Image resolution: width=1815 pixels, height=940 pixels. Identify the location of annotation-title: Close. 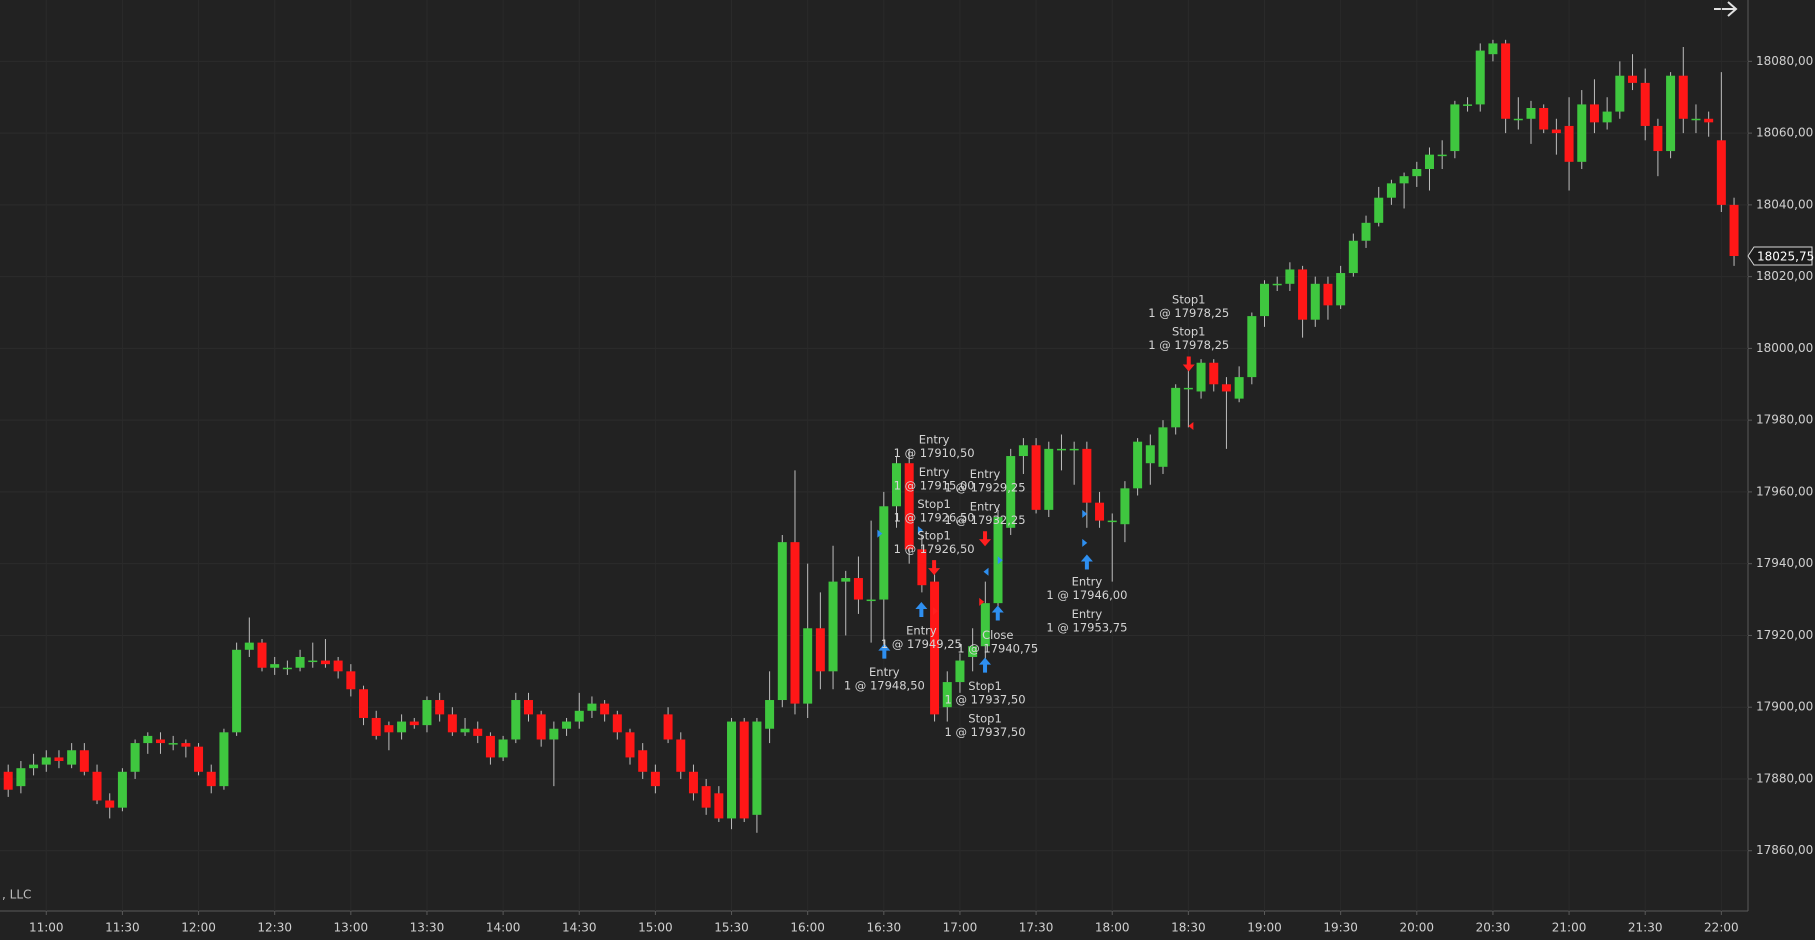
(997, 635).